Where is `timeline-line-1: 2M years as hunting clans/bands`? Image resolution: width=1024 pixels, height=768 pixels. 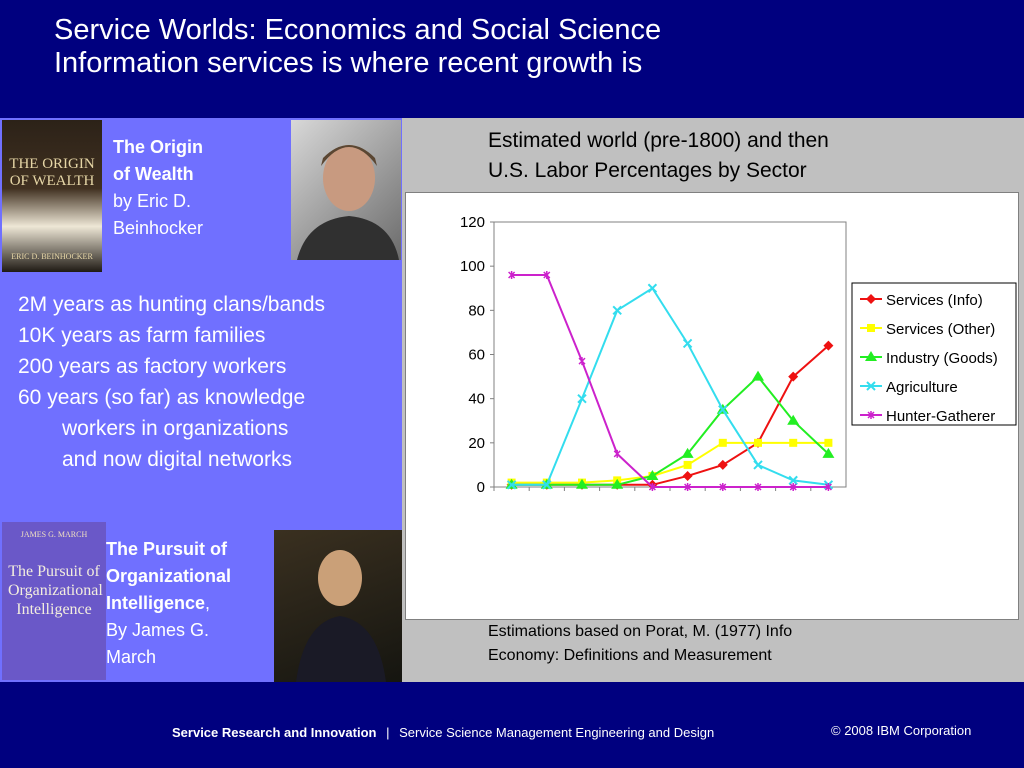 timeline-line-1: 2M years as hunting clans/bands is located at coordinates (172, 304).